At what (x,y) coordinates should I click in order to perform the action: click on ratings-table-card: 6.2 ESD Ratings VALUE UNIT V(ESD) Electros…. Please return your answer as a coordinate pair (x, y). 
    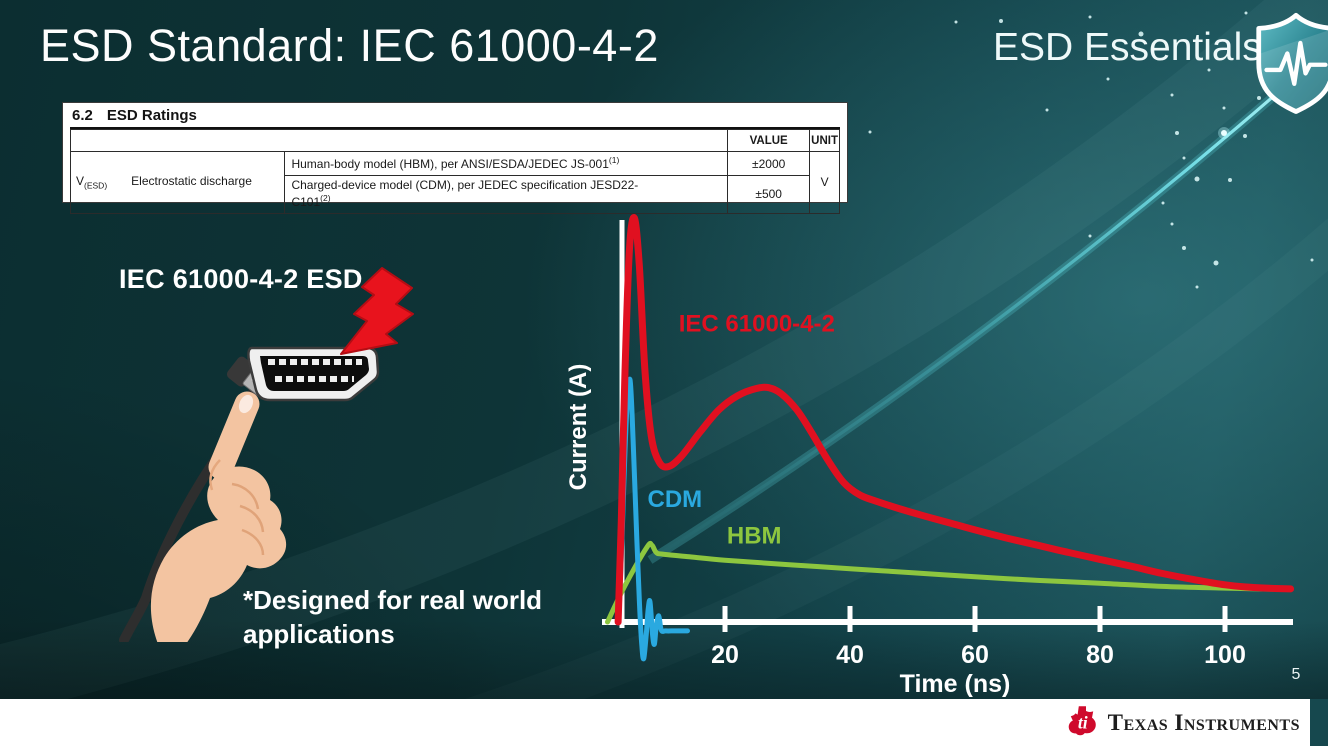
    Looking at the image, I should click on (455, 158).